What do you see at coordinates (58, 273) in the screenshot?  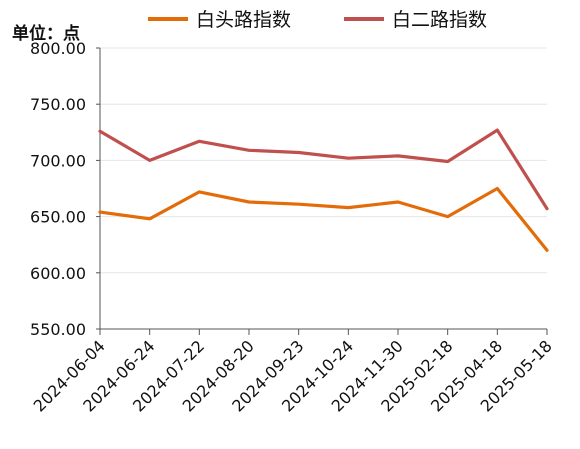 I see `y-tick-label: 600.00` at bounding box center [58, 273].